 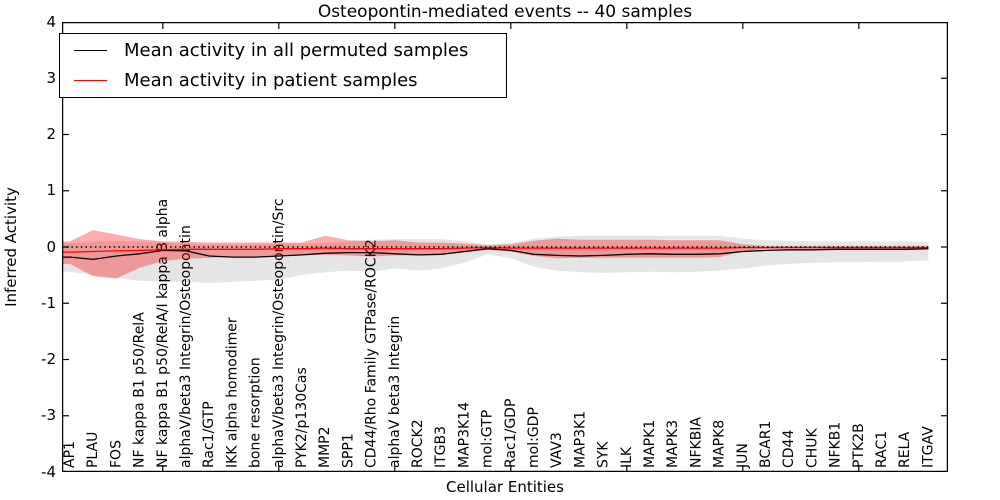 What do you see at coordinates (348, 450) in the screenshot?
I see `x-tick-label: SPP1` at bounding box center [348, 450].